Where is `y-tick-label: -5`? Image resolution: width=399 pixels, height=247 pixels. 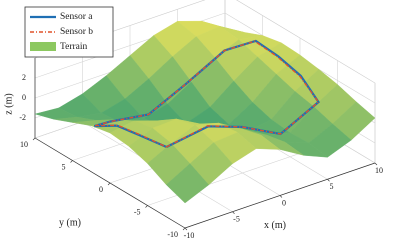
y-tick-label: -5 is located at coordinates (137, 211).